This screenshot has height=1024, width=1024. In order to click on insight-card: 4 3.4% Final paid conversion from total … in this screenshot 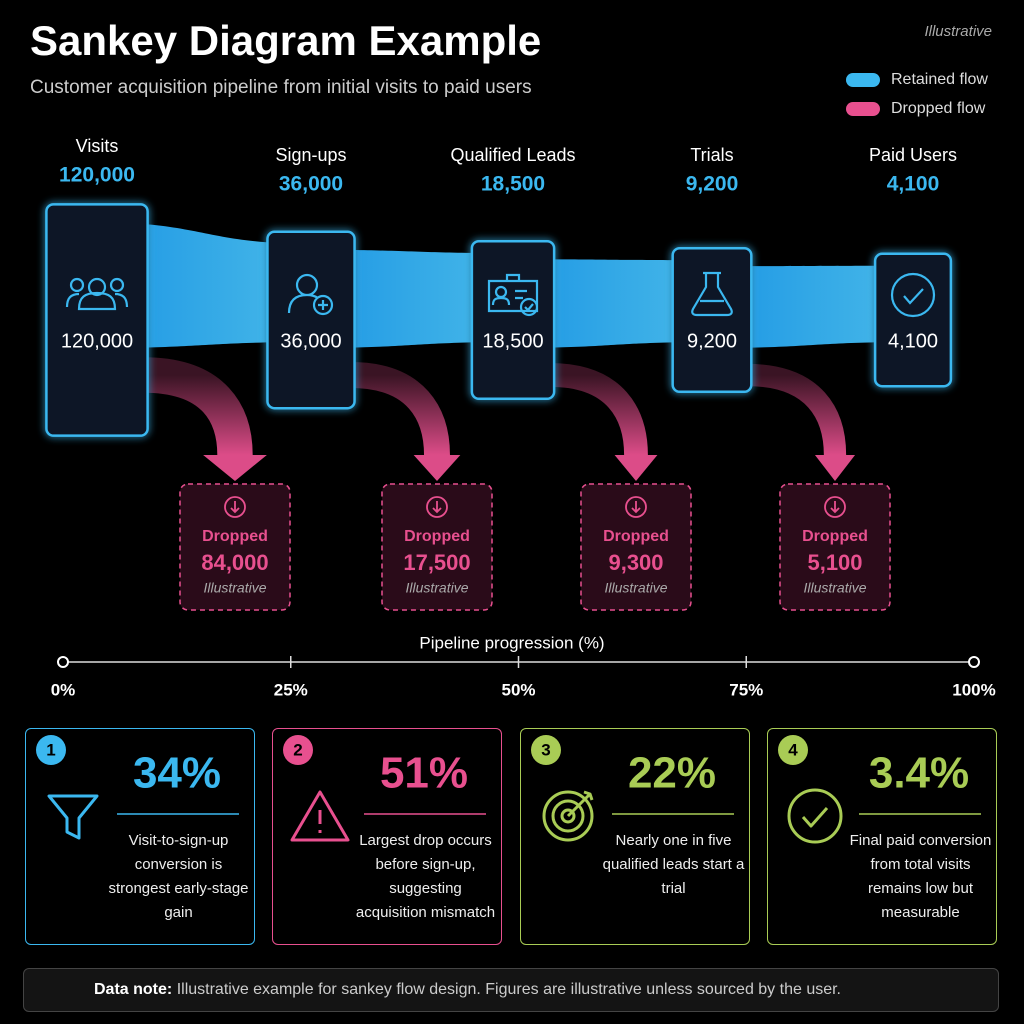, I will do `click(882, 836)`.